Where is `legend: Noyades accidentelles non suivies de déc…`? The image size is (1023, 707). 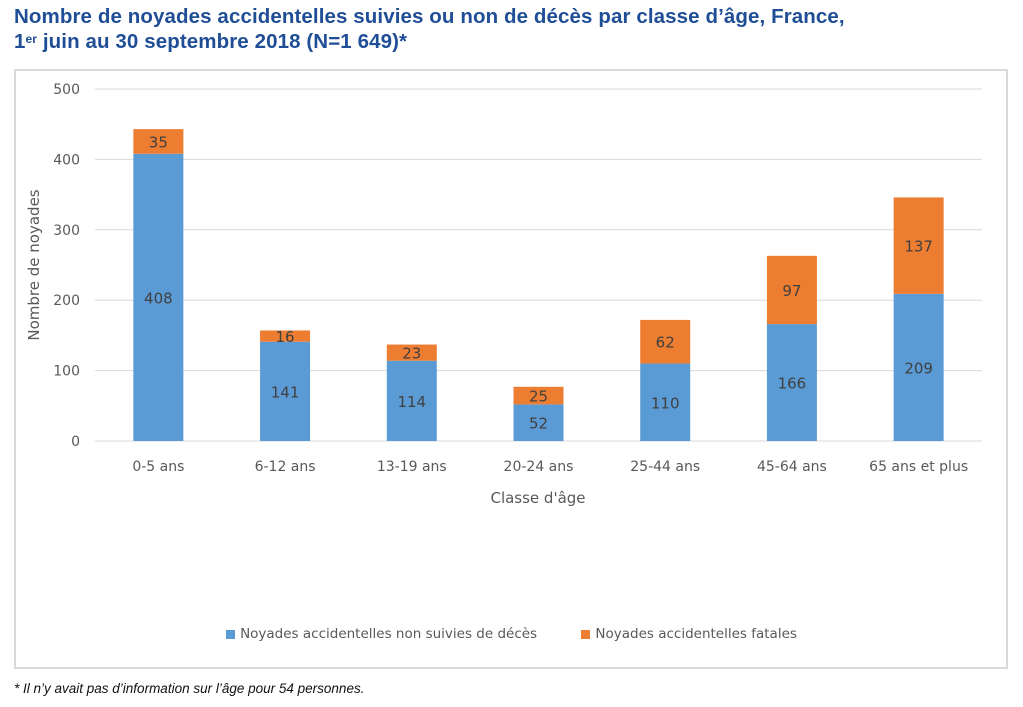
legend: Noyades accidentelles non suivies de déc… is located at coordinates (511, 634).